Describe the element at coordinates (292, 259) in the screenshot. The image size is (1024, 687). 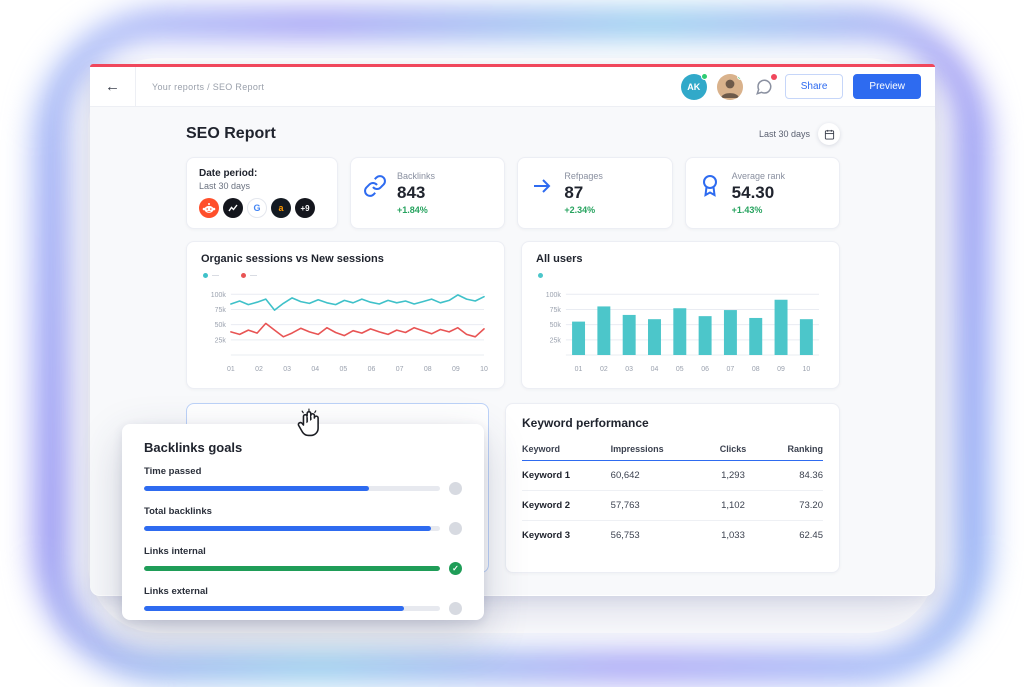
I see `chart-title: Organic sessions vs New sessions` at that location.